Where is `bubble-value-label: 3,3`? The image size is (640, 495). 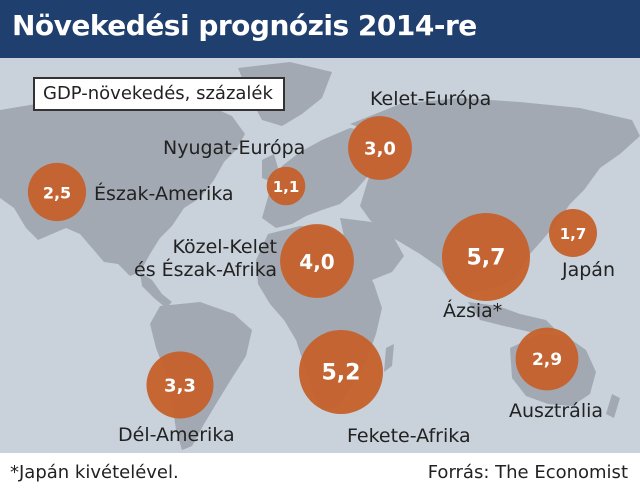 bubble-value-label: 3,3 is located at coordinates (180, 386).